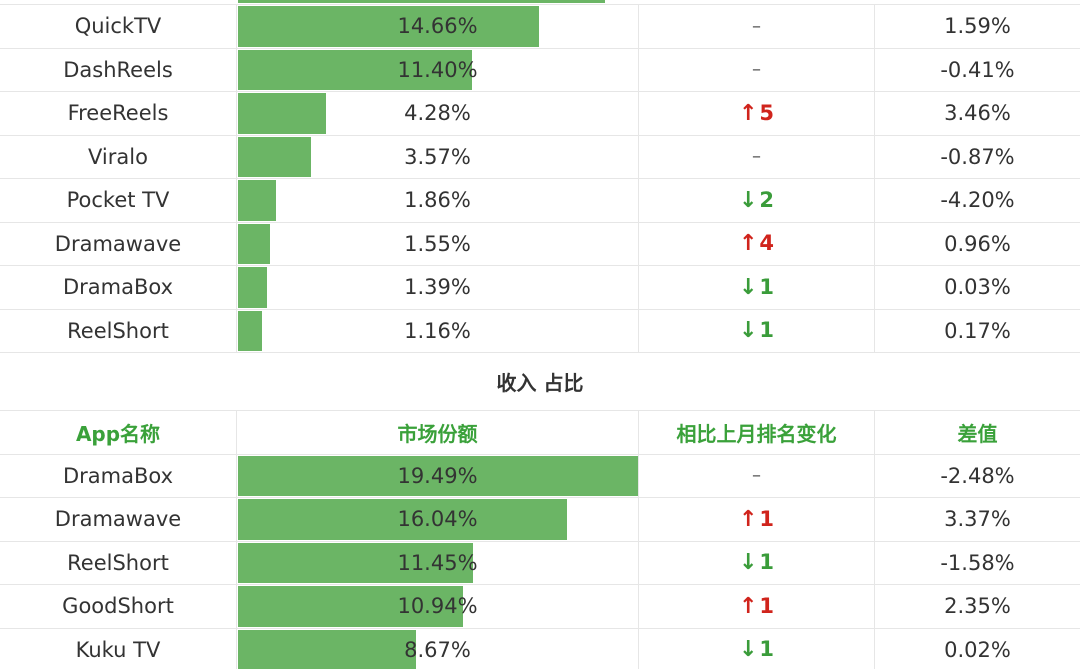 The image size is (1080, 669). Describe the element at coordinates (757, 432) in the screenshot. I see `header-rank-change: 相比上月排名变化` at that location.